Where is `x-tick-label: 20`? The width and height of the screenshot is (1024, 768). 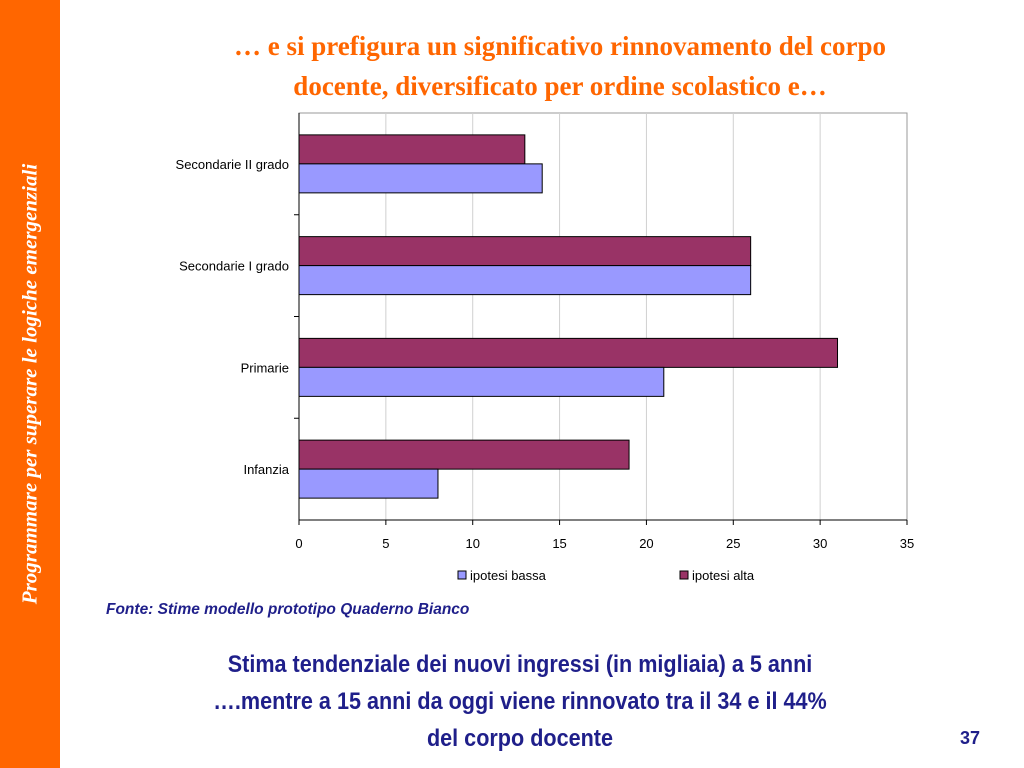 x-tick-label: 20 is located at coordinates (646, 543).